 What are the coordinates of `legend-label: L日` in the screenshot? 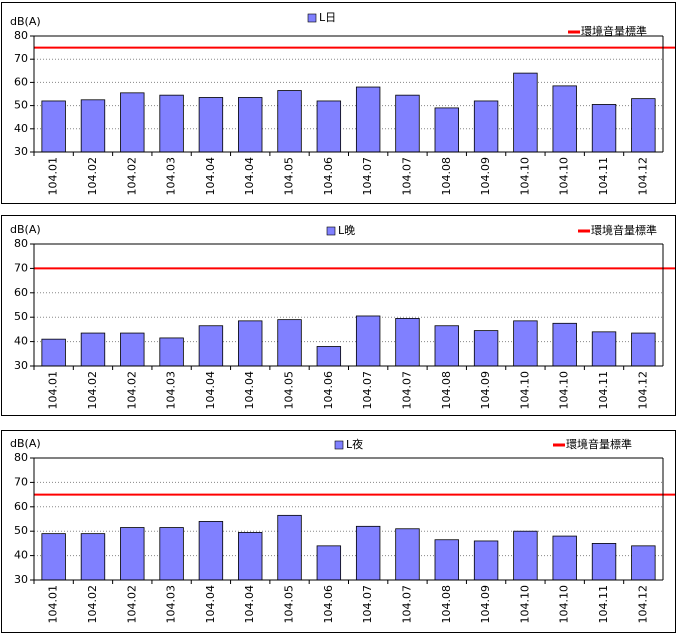 It's located at (327, 17).